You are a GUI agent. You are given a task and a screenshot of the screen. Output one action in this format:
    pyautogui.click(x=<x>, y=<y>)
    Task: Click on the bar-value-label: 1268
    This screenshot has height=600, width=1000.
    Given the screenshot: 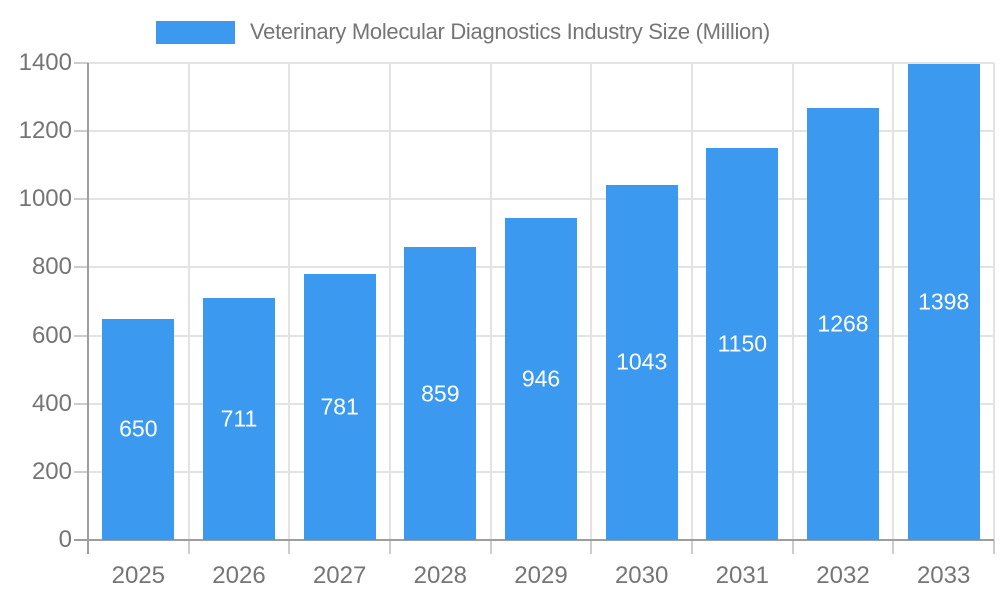 What is the action you would take?
    pyautogui.click(x=843, y=323)
    